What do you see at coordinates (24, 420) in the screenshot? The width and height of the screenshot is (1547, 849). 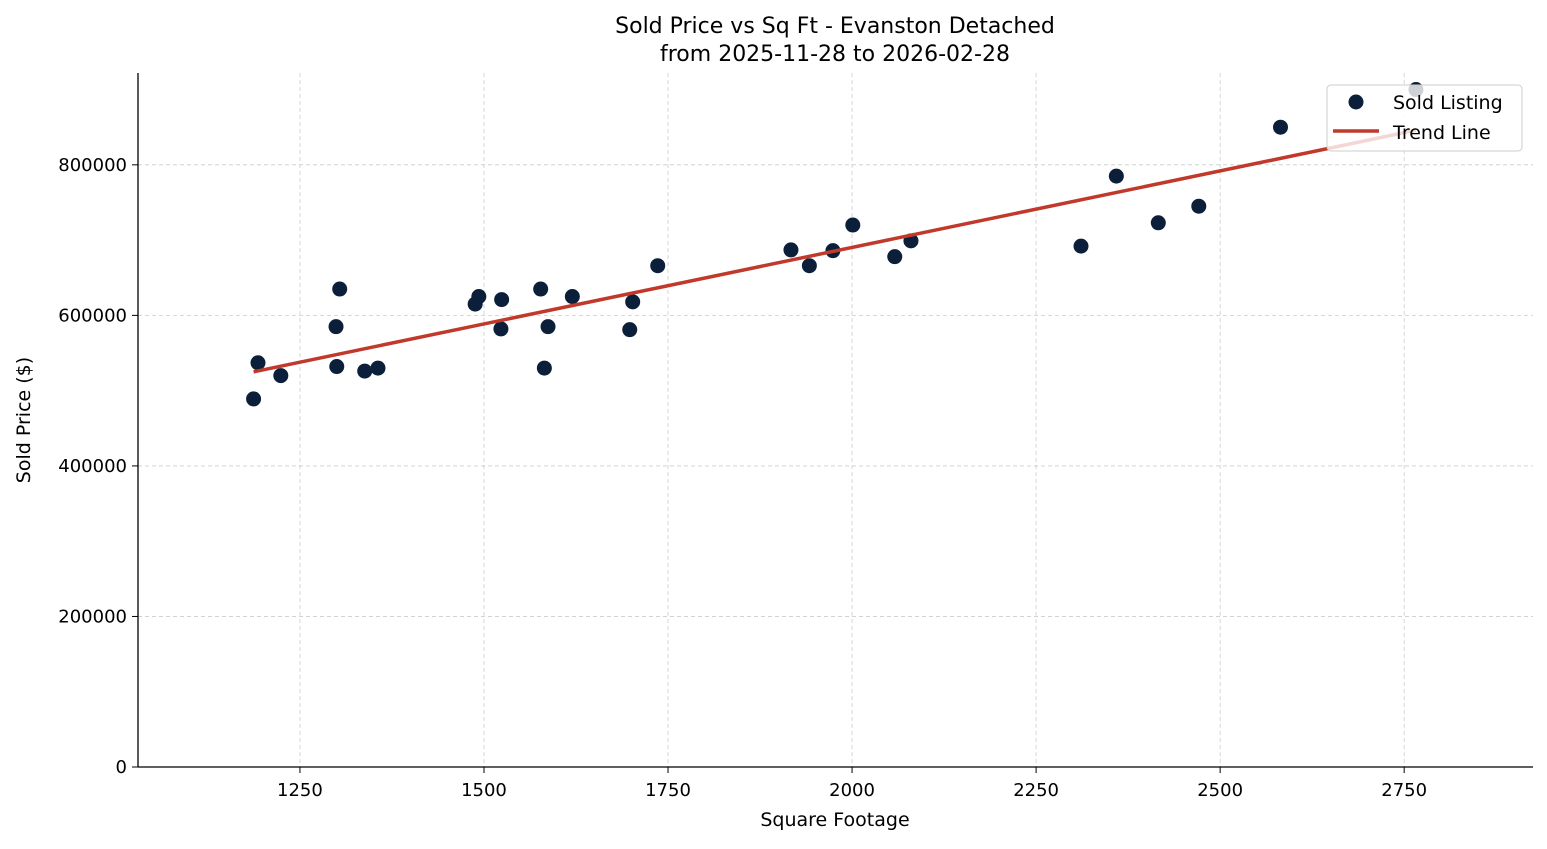 I see `y-axis-label: Sold Price ($)` at bounding box center [24, 420].